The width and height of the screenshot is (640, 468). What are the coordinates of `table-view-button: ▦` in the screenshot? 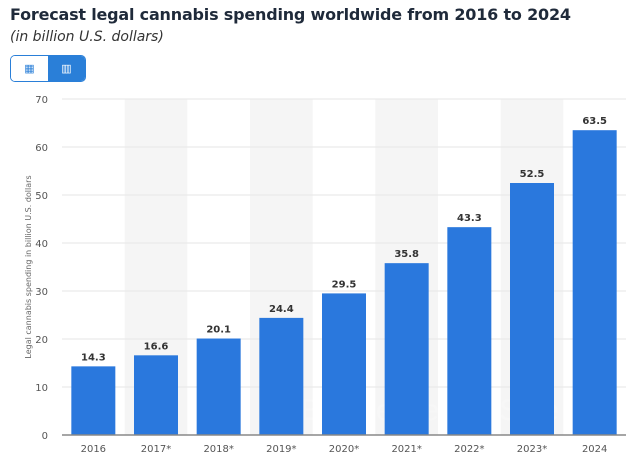 It's located at (29, 68).